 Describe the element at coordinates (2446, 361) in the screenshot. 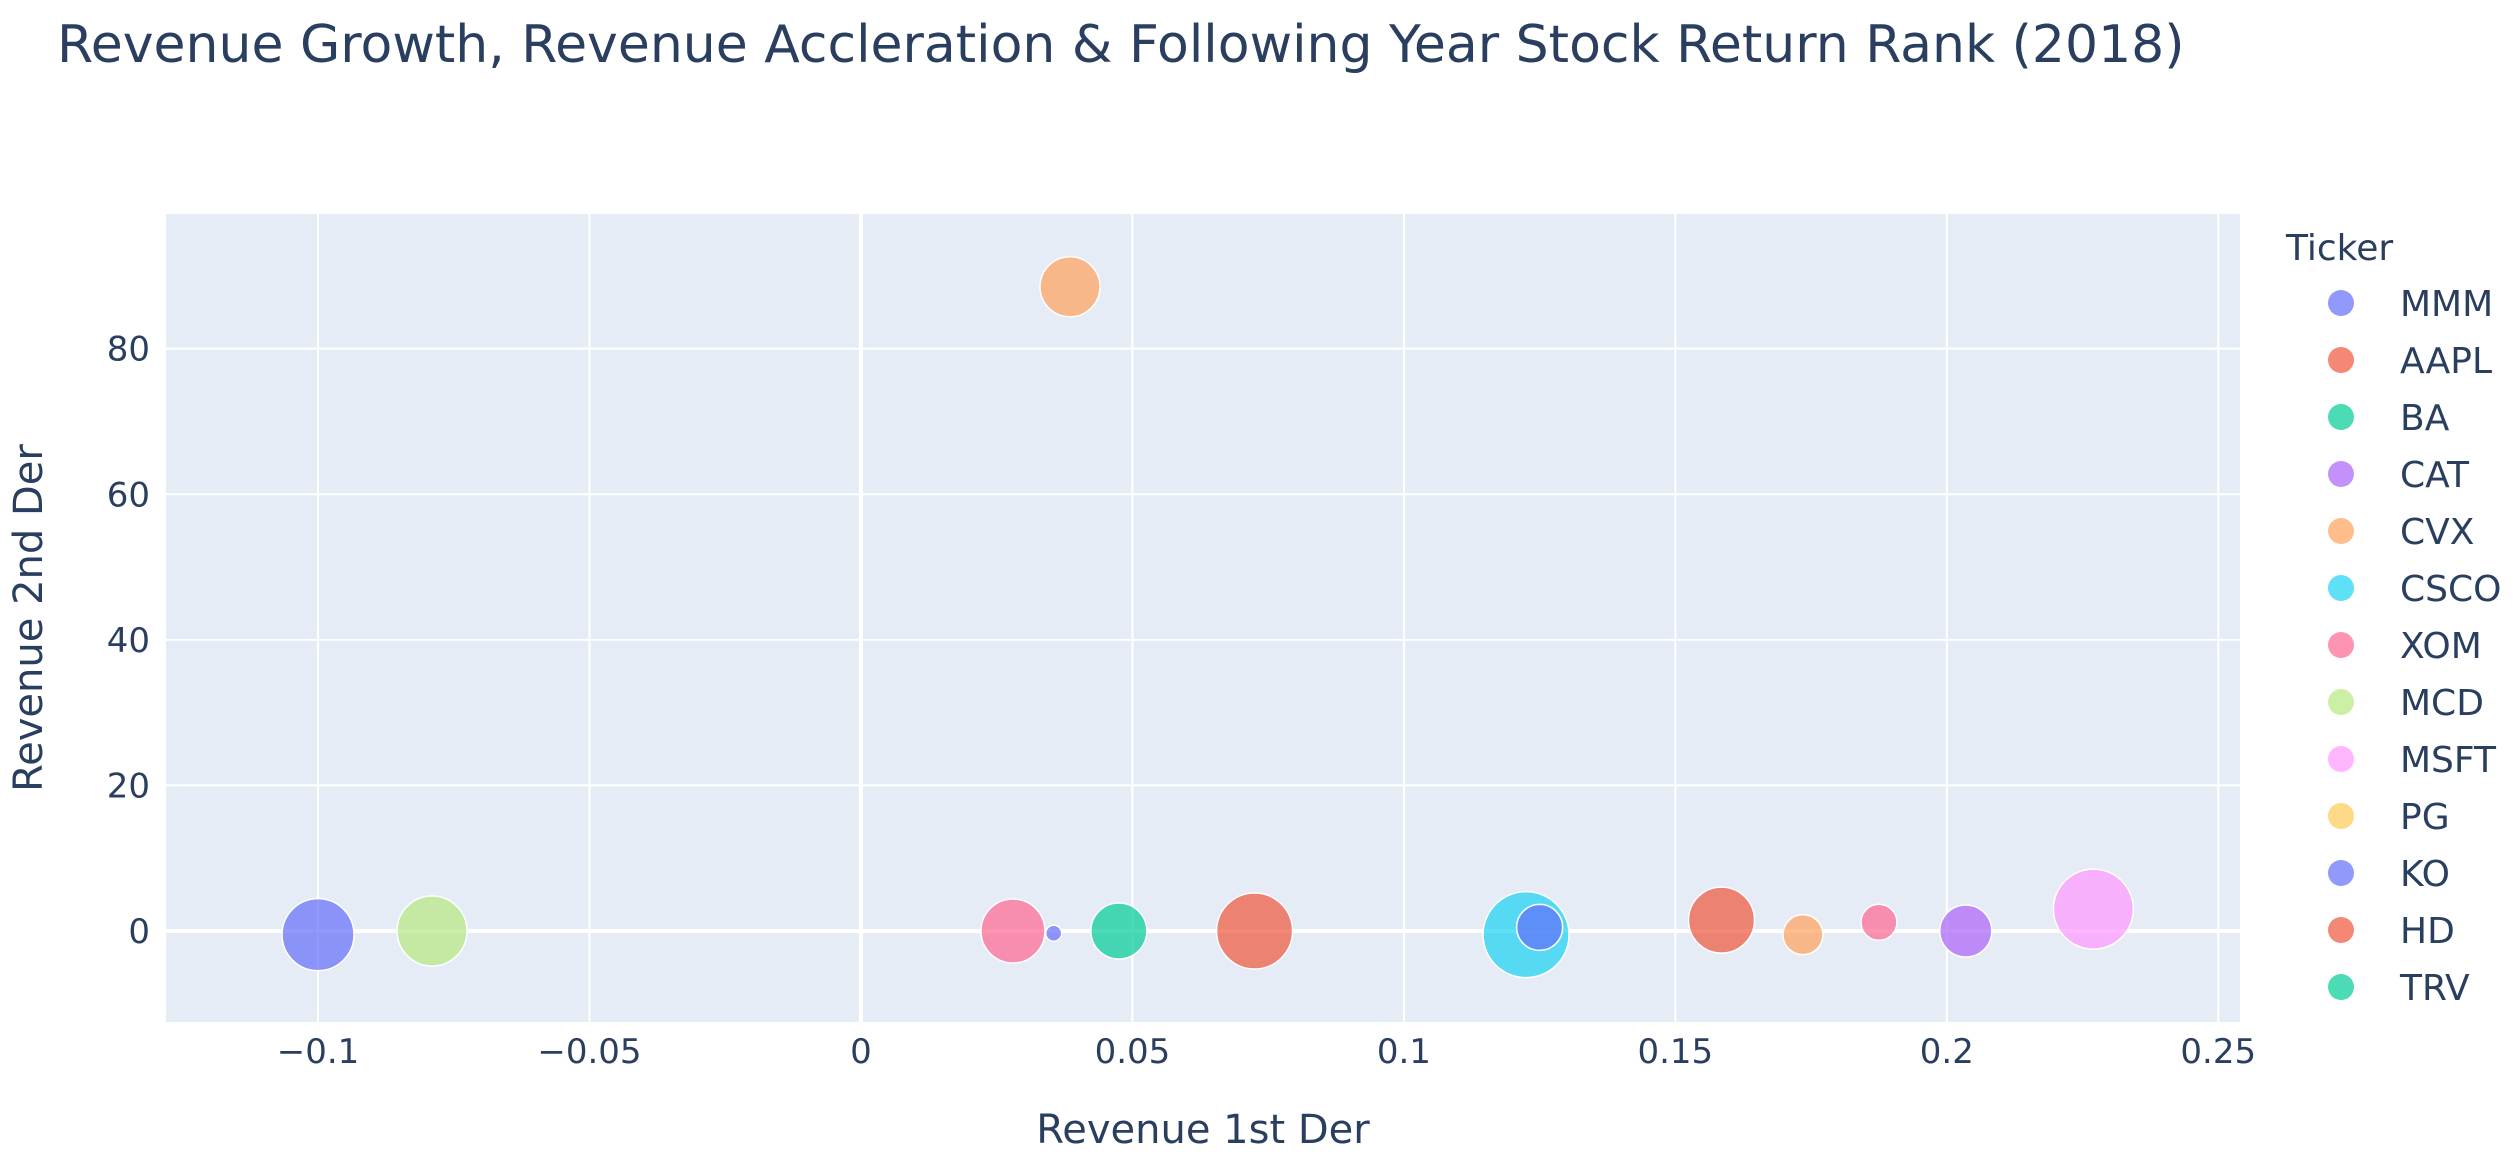

I see `legend-label: AAPL` at that location.